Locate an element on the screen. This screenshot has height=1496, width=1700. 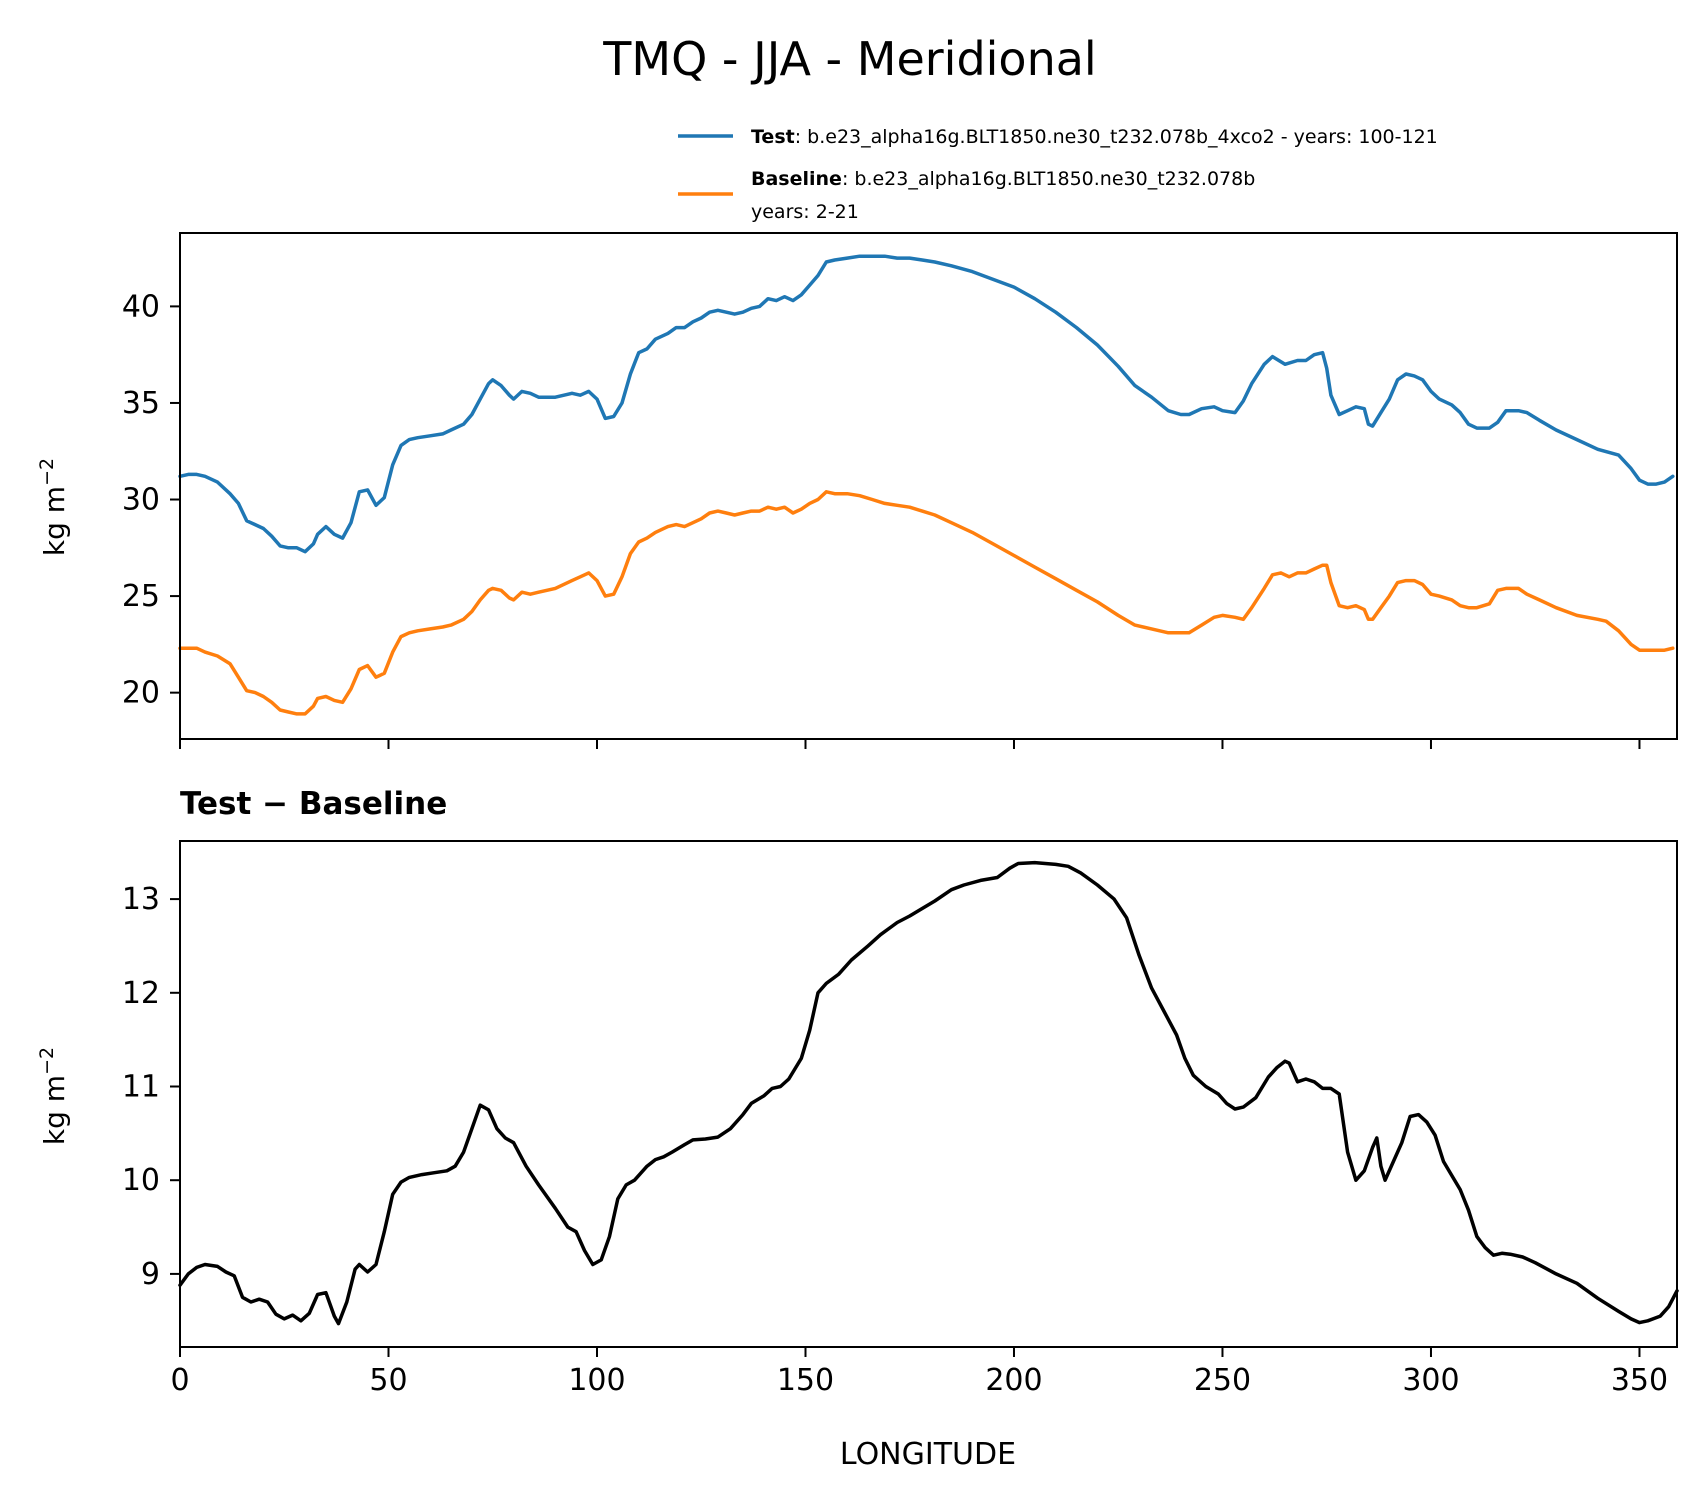
legend-label-baseline-years: years: 2-21 is located at coordinates (805, 212).